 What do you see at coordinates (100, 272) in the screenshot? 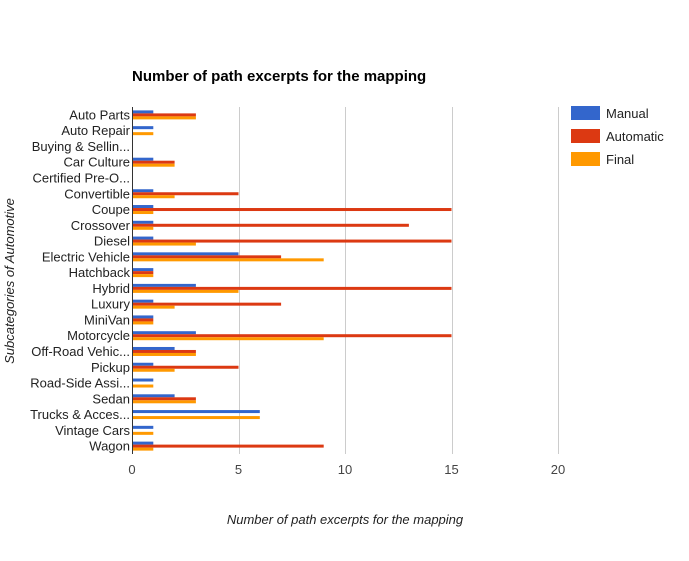
I see `category-label: Hatchback` at bounding box center [100, 272].